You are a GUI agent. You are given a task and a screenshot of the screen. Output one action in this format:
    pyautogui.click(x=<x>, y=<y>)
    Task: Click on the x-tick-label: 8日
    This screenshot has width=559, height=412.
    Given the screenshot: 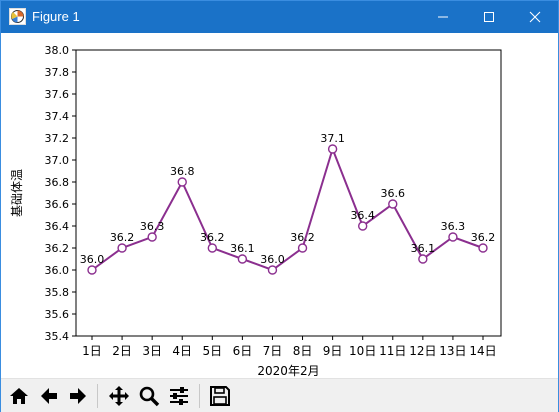 What is the action you would take?
    pyautogui.click(x=303, y=351)
    